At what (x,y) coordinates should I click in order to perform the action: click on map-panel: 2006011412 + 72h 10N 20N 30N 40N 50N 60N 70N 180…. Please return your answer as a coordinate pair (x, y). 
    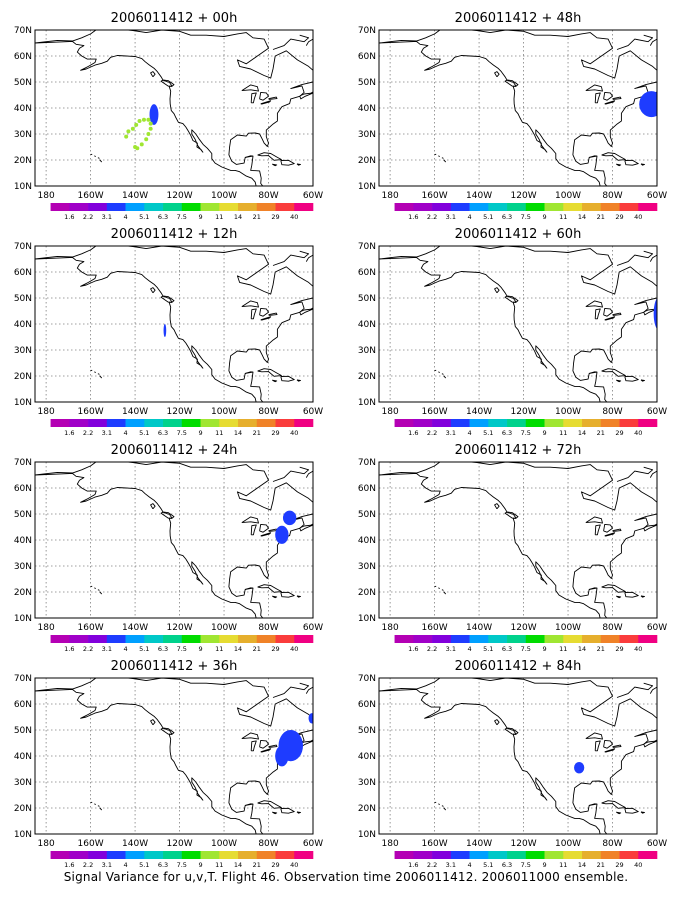
    Looking at the image, I should click on (512, 548).